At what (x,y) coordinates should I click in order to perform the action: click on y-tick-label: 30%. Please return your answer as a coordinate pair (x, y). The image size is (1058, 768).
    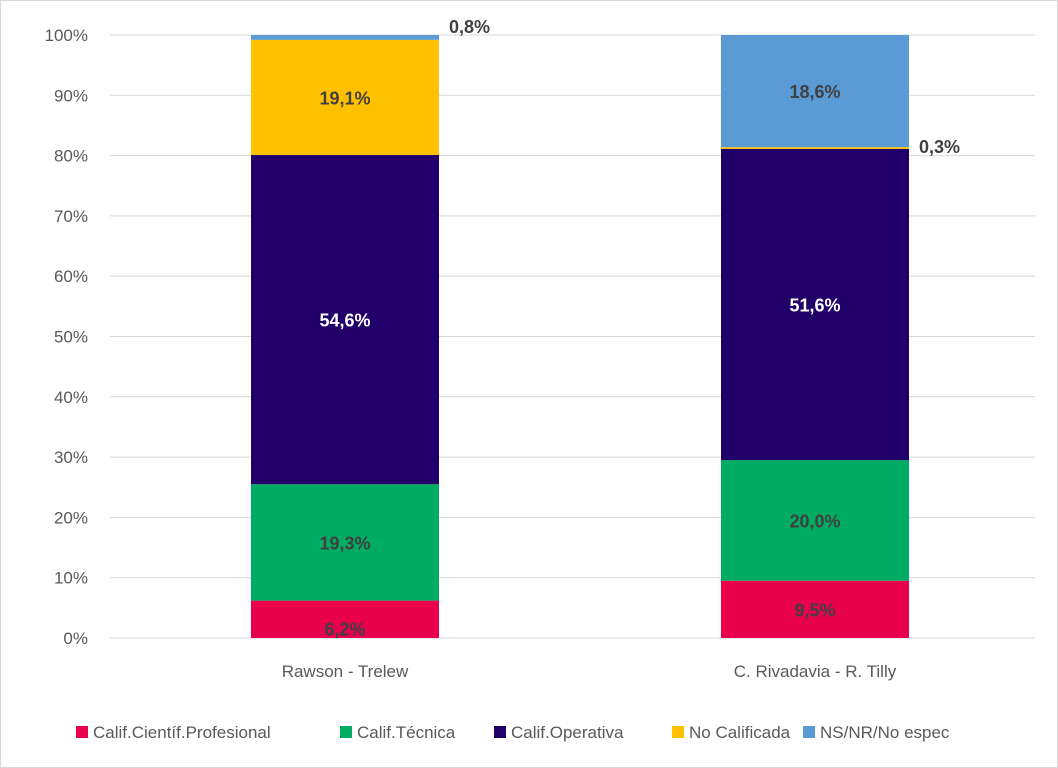
    Looking at the image, I should click on (71, 457).